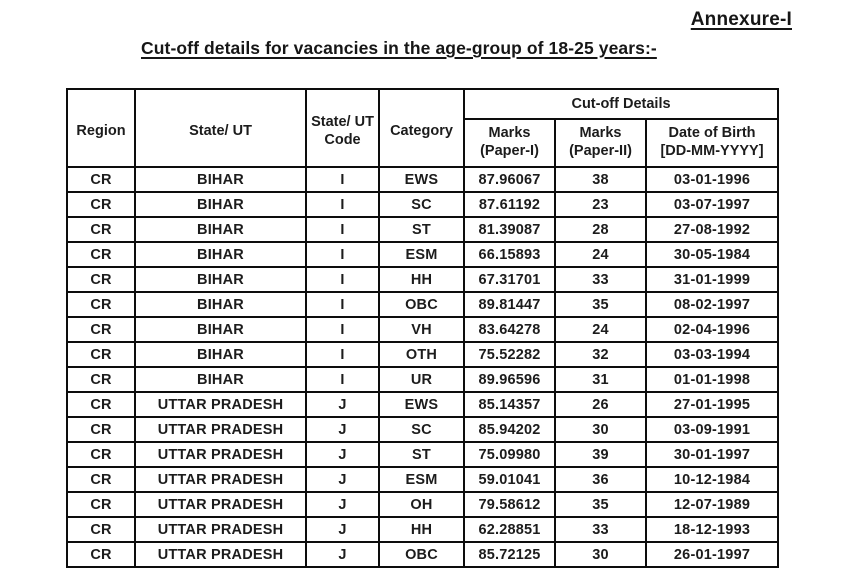  What do you see at coordinates (509, 304) in the screenshot?
I see `cell-marks-paper1: 89.81447` at bounding box center [509, 304].